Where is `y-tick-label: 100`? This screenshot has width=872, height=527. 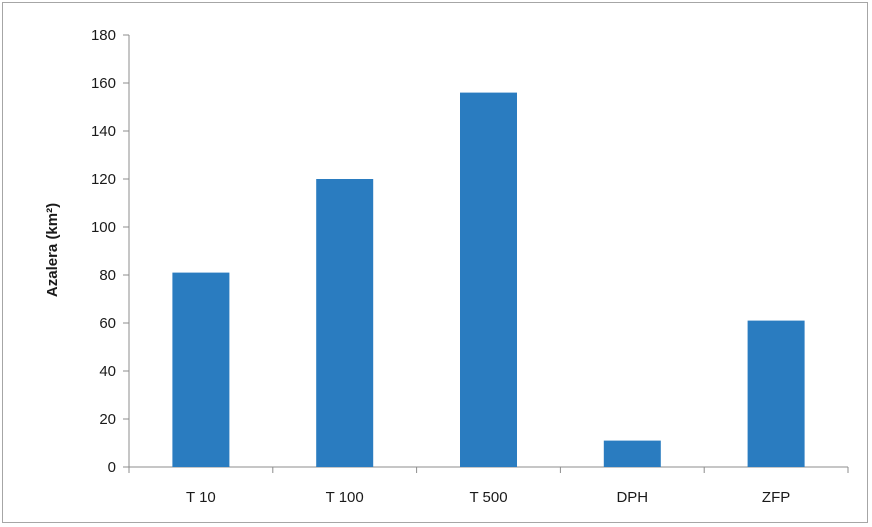
y-tick-label: 100 is located at coordinates (103, 227).